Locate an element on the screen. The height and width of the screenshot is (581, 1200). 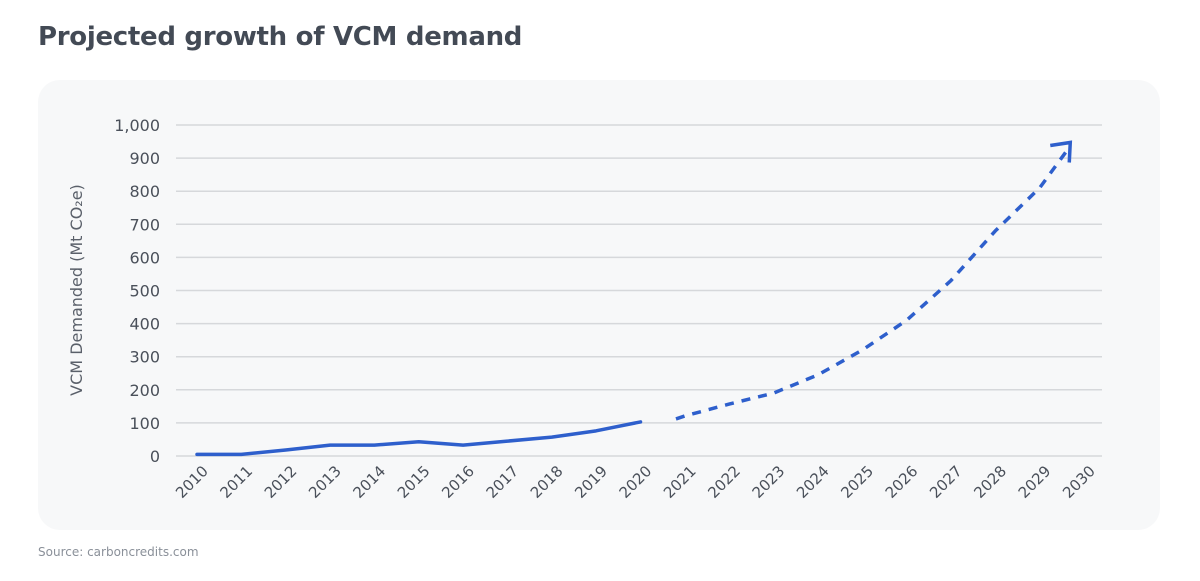
x-tick-label: 2018 is located at coordinates (547, 482).